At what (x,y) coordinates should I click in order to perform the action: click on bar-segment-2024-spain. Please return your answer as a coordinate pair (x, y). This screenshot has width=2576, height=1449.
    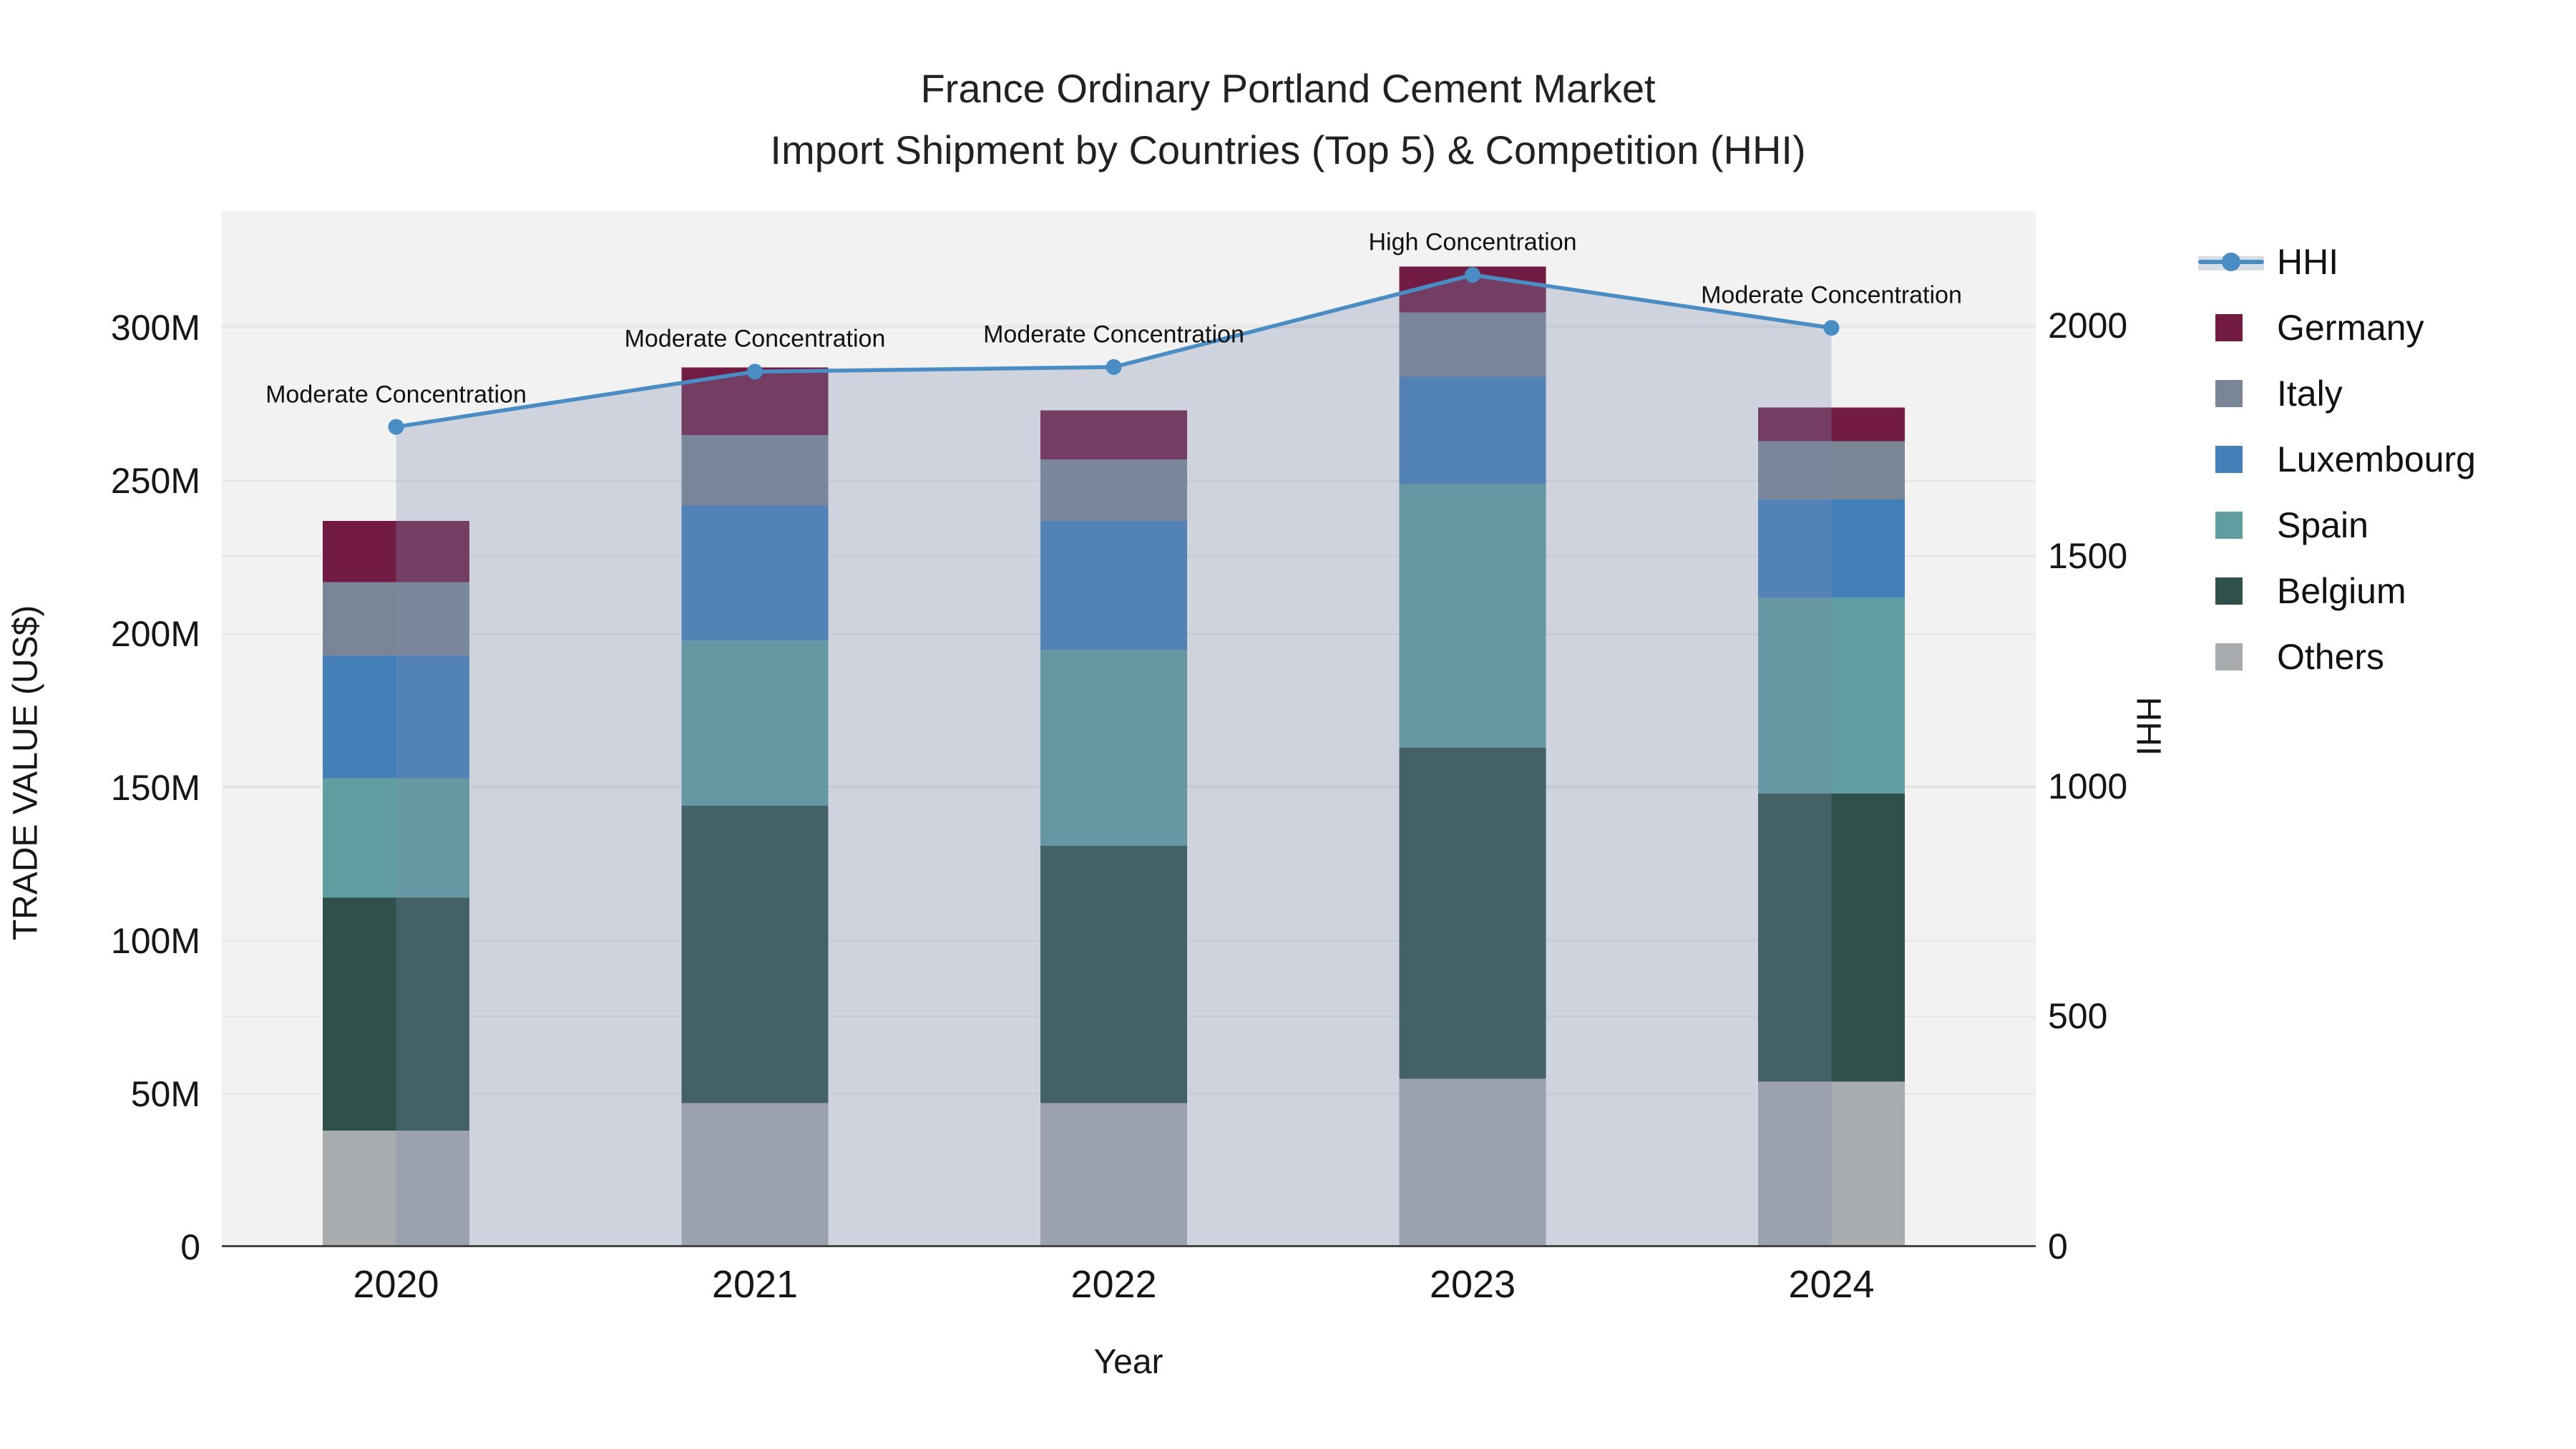
    Looking at the image, I should click on (1831, 695).